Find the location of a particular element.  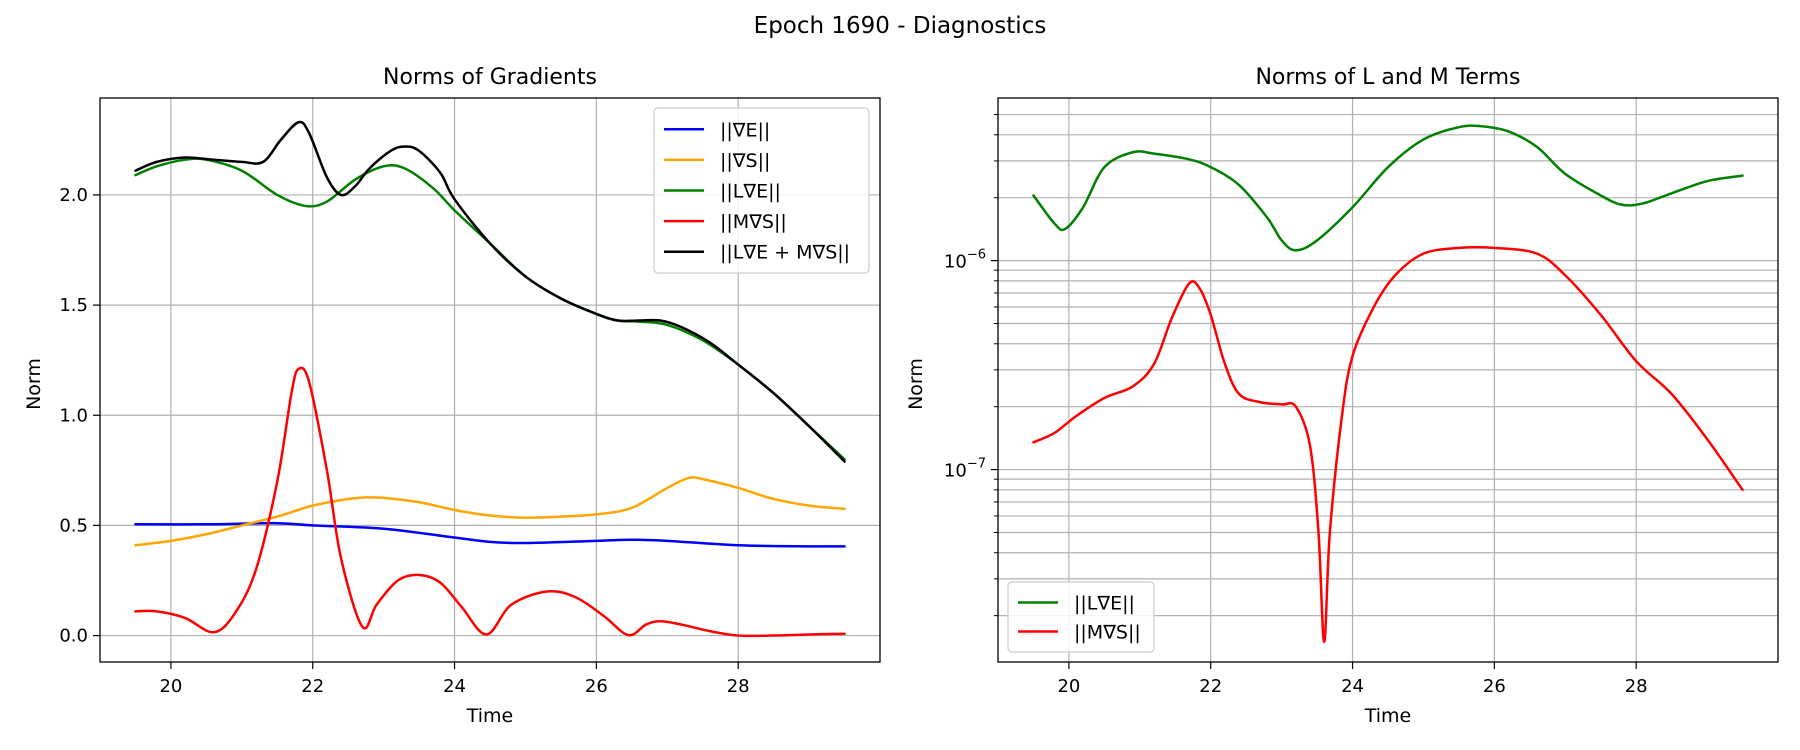

gradients-chart-title: Norms of Gradients is located at coordinates (490, 77).